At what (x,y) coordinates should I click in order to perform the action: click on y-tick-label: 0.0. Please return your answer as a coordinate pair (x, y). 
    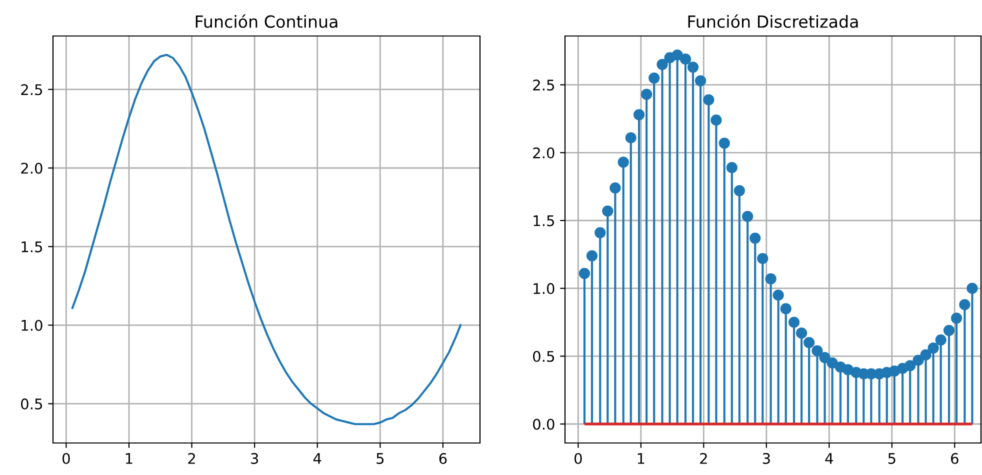
    Looking at the image, I should click on (543, 424).